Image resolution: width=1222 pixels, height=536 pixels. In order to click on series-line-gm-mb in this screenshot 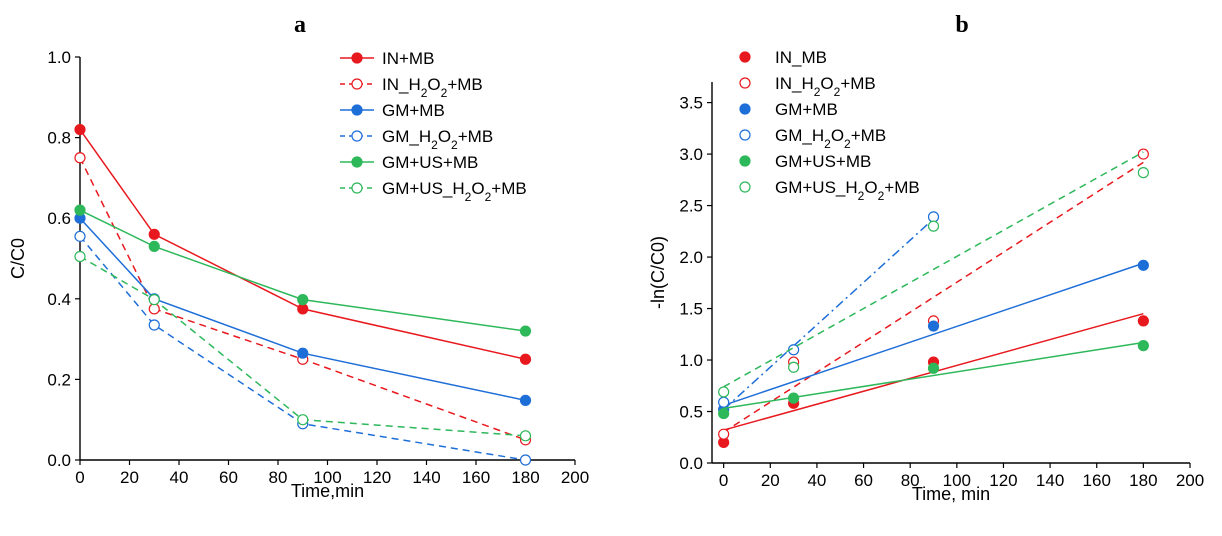, I will do `click(302, 309)`.